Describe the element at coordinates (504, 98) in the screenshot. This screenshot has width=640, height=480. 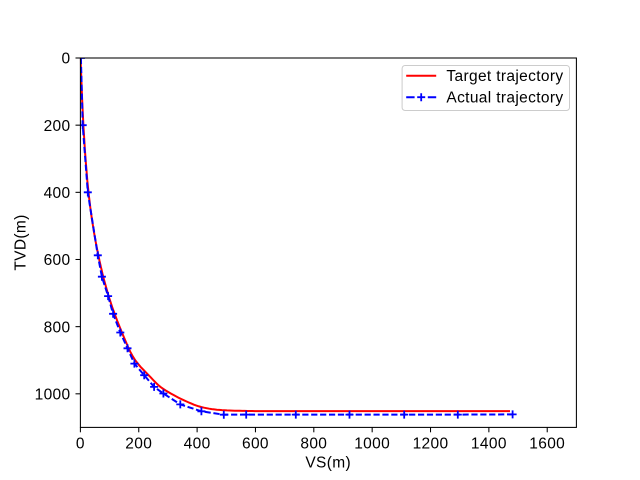
I see `svg-text: Actual trajectory` at that location.